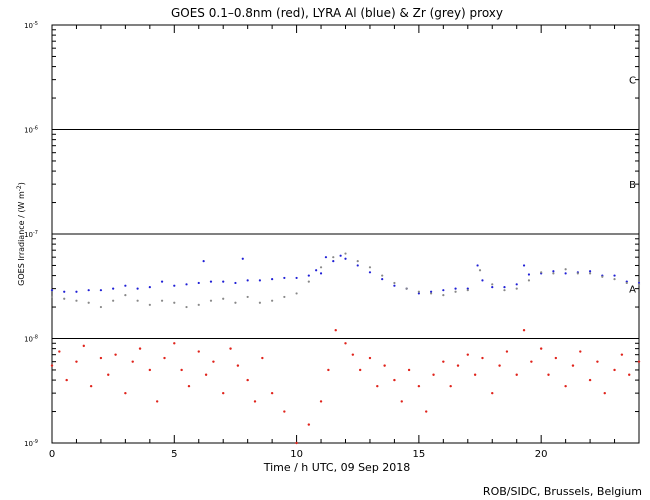 The height and width of the screenshot is (500, 650). What do you see at coordinates (31, 234) in the screenshot?
I see `y-tick-label: 10⁻⁷` at bounding box center [31, 234].